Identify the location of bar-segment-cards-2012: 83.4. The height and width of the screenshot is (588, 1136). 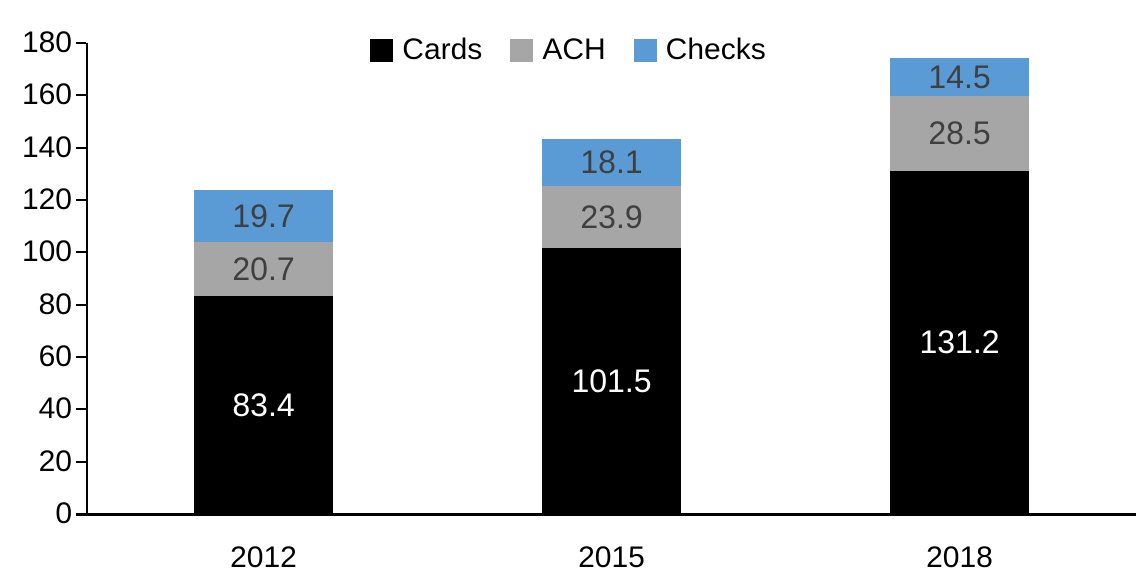
(263, 404).